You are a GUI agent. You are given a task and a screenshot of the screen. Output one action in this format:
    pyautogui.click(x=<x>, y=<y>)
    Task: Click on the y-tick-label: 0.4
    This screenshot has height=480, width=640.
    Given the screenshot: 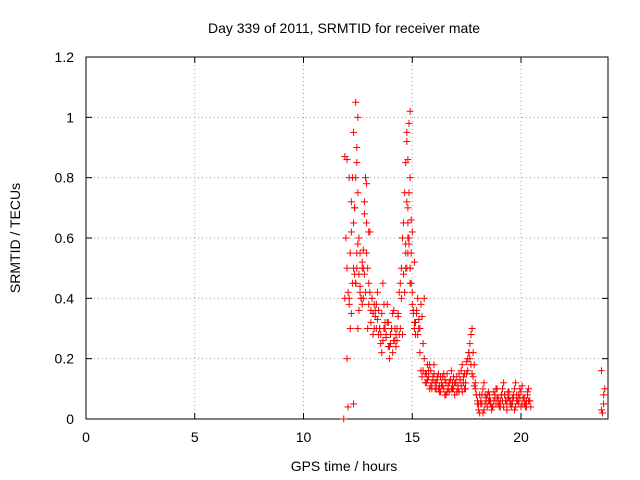 What is the action you would take?
    pyautogui.click(x=65, y=298)
    